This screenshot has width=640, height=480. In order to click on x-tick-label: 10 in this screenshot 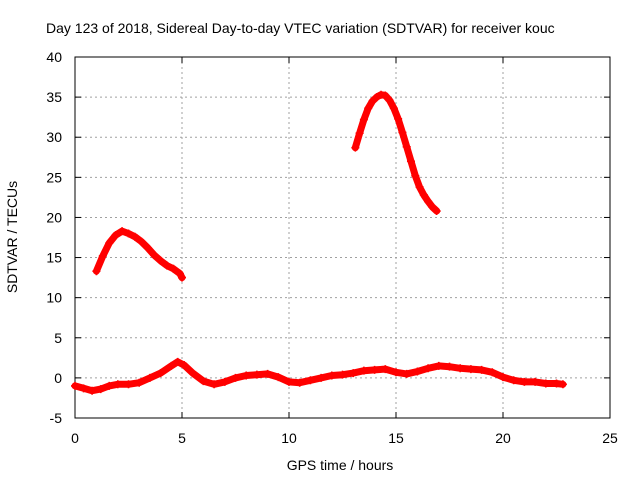, I will do `click(289, 438)`.